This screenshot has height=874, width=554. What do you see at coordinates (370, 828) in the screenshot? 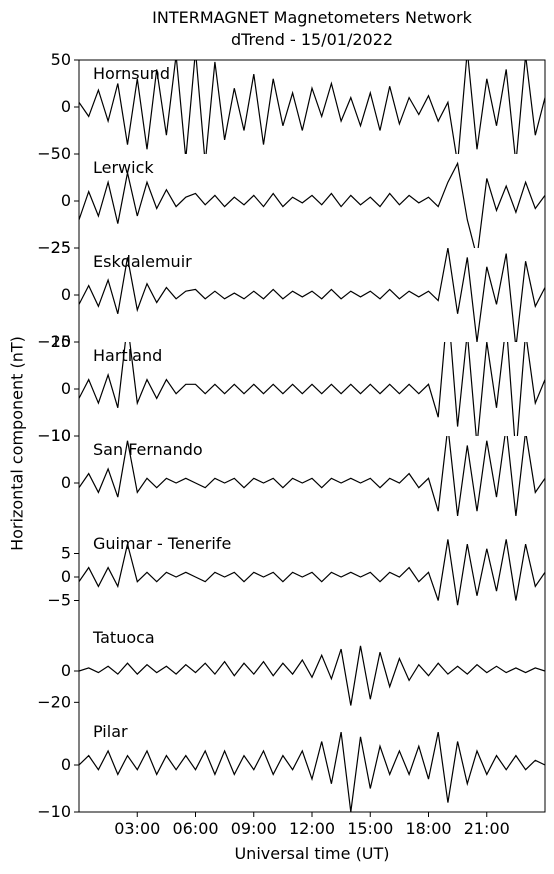
I see `x-tick-label: 15:00` at bounding box center [370, 828].